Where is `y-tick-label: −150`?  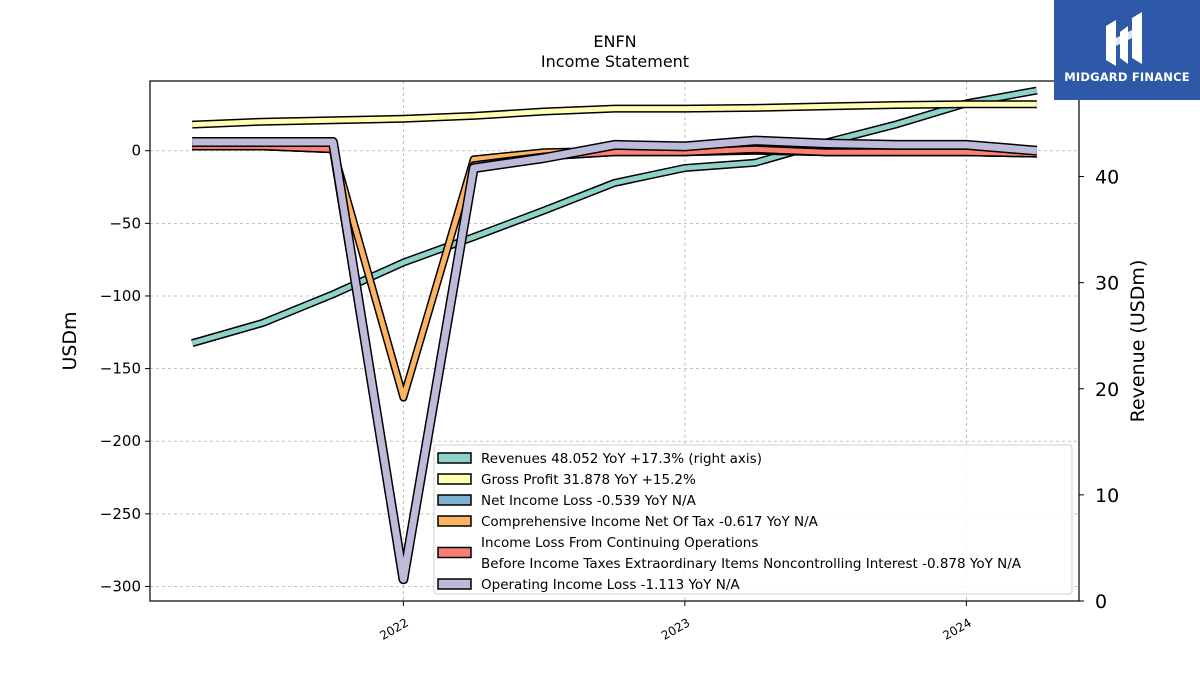 y-tick-label: −150 is located at coordinates (120, 369).